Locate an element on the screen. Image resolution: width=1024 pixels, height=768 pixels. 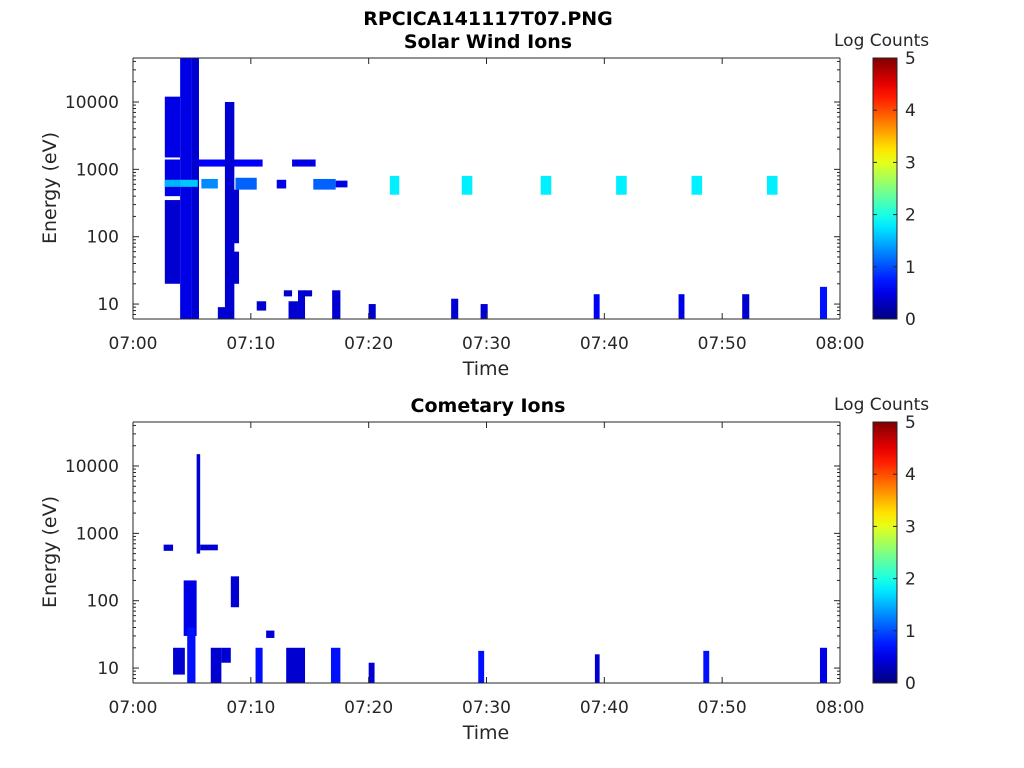
chart-title-solar-wind: Solar Wind Ions is located at coordinates (488, 42).